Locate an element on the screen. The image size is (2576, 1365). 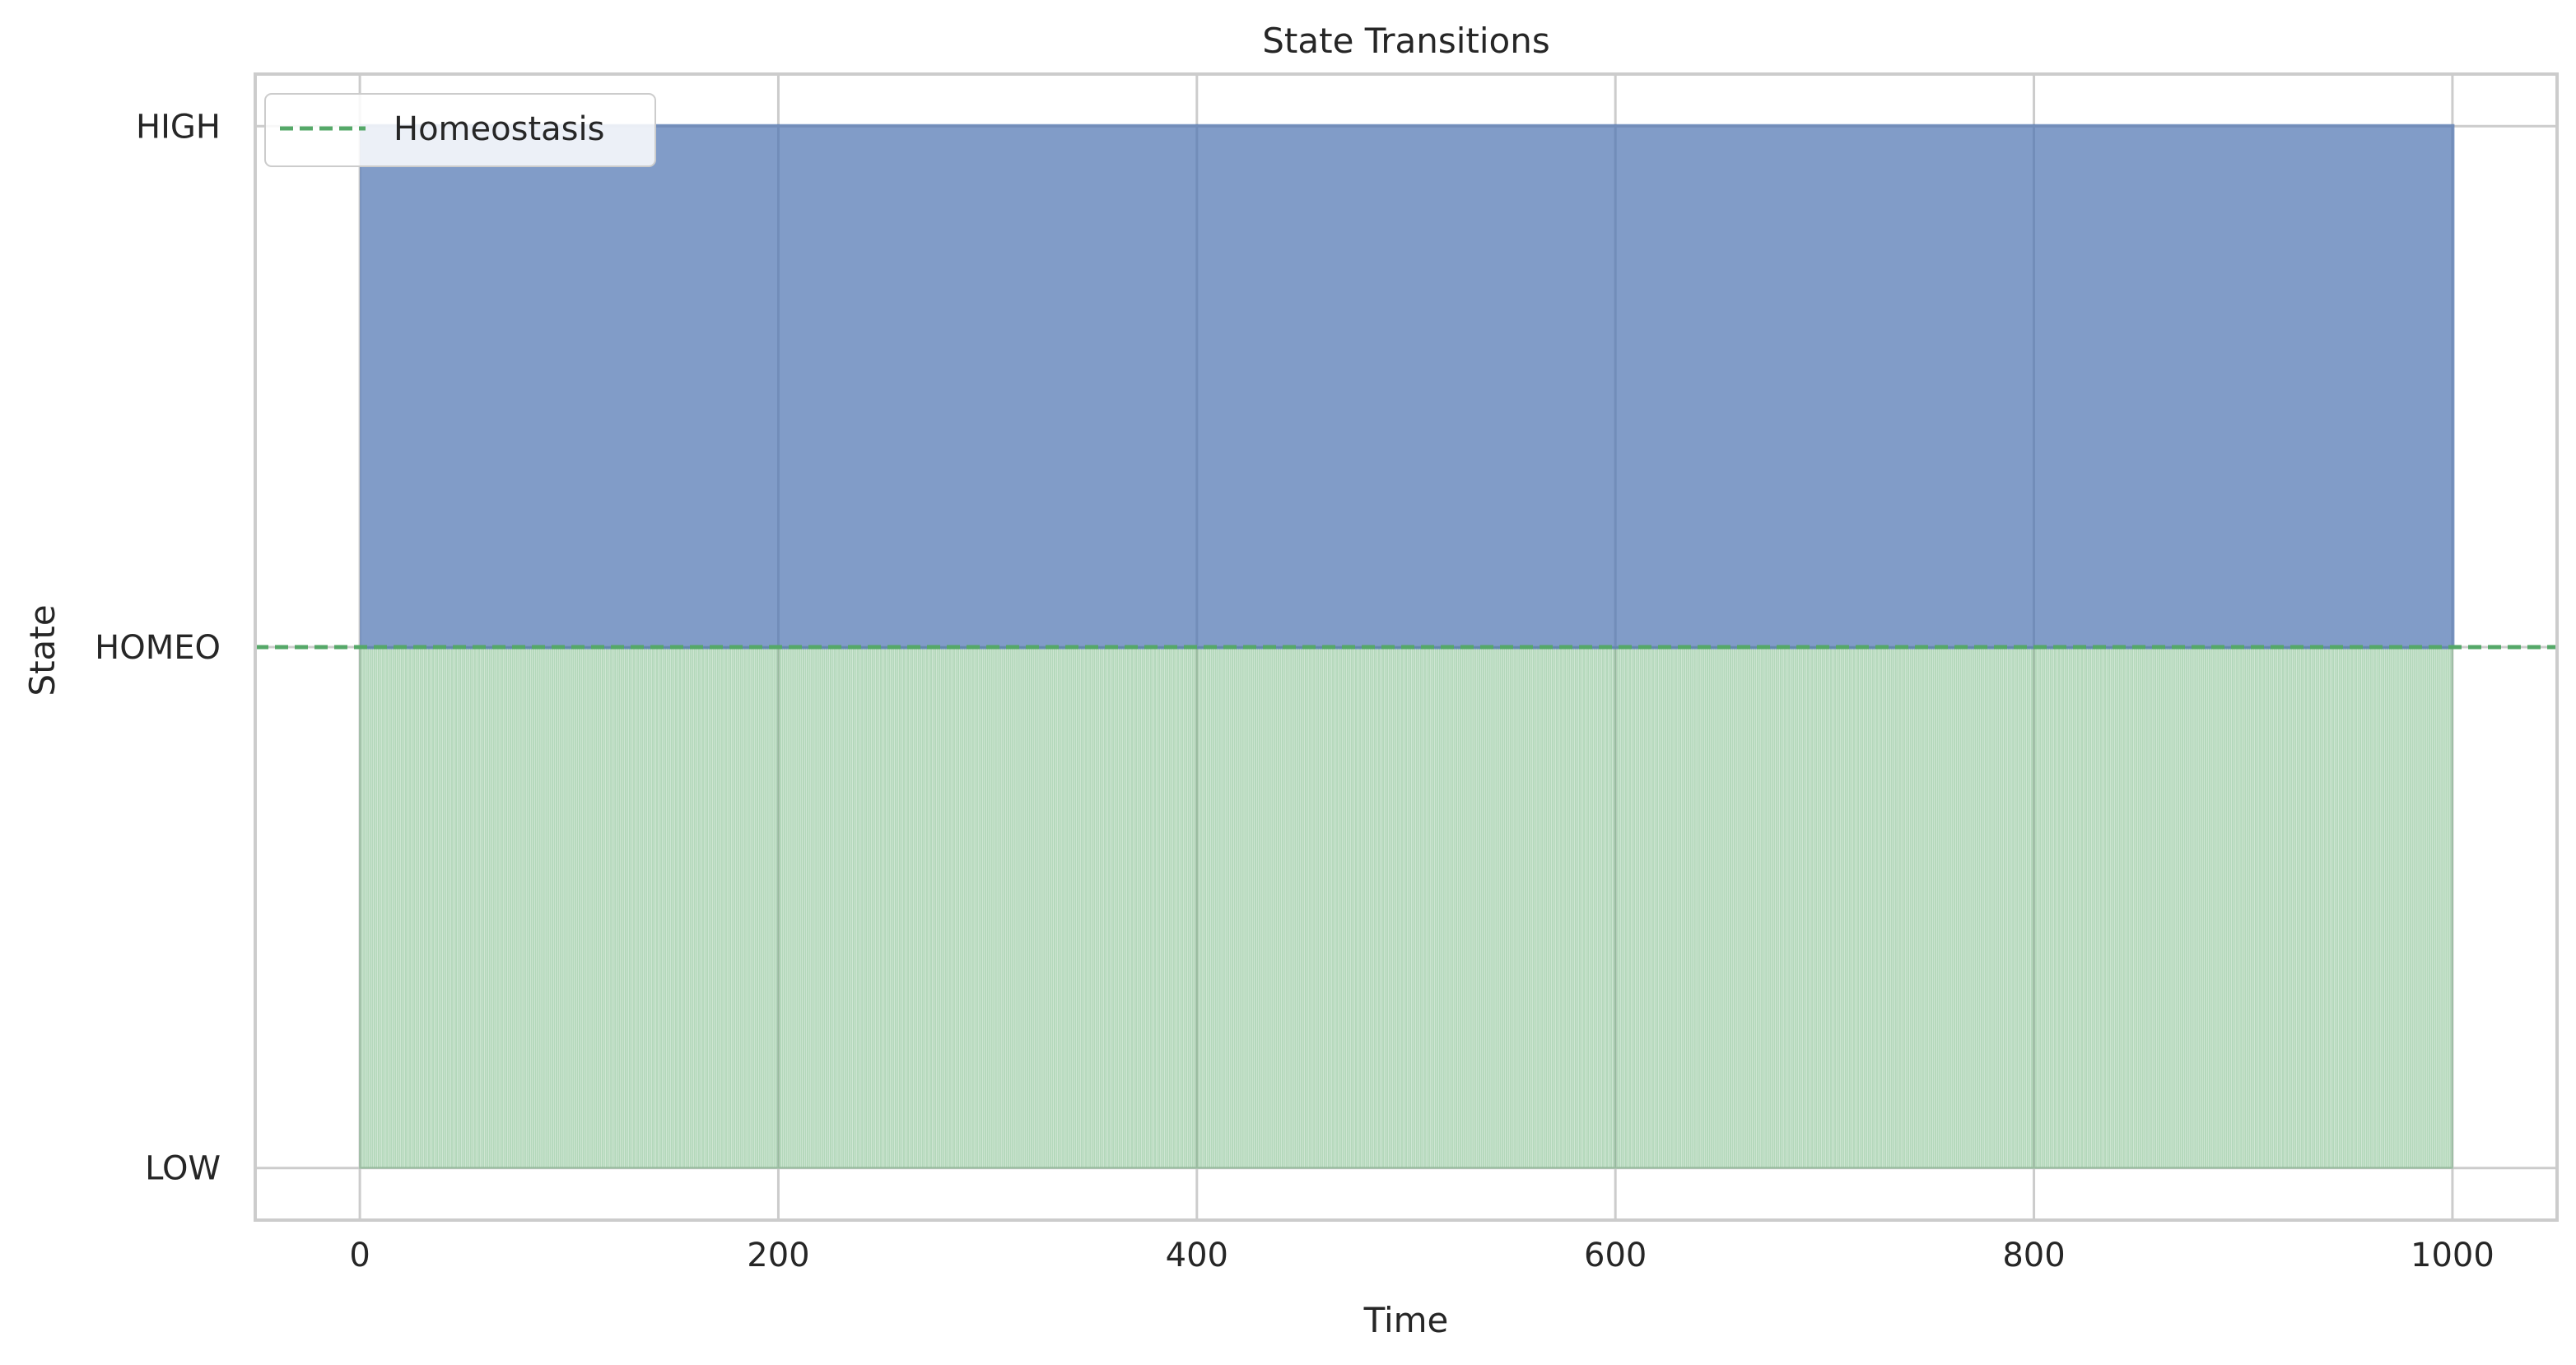
x-axis-label: Time is located at coordinates (1406, 1320).